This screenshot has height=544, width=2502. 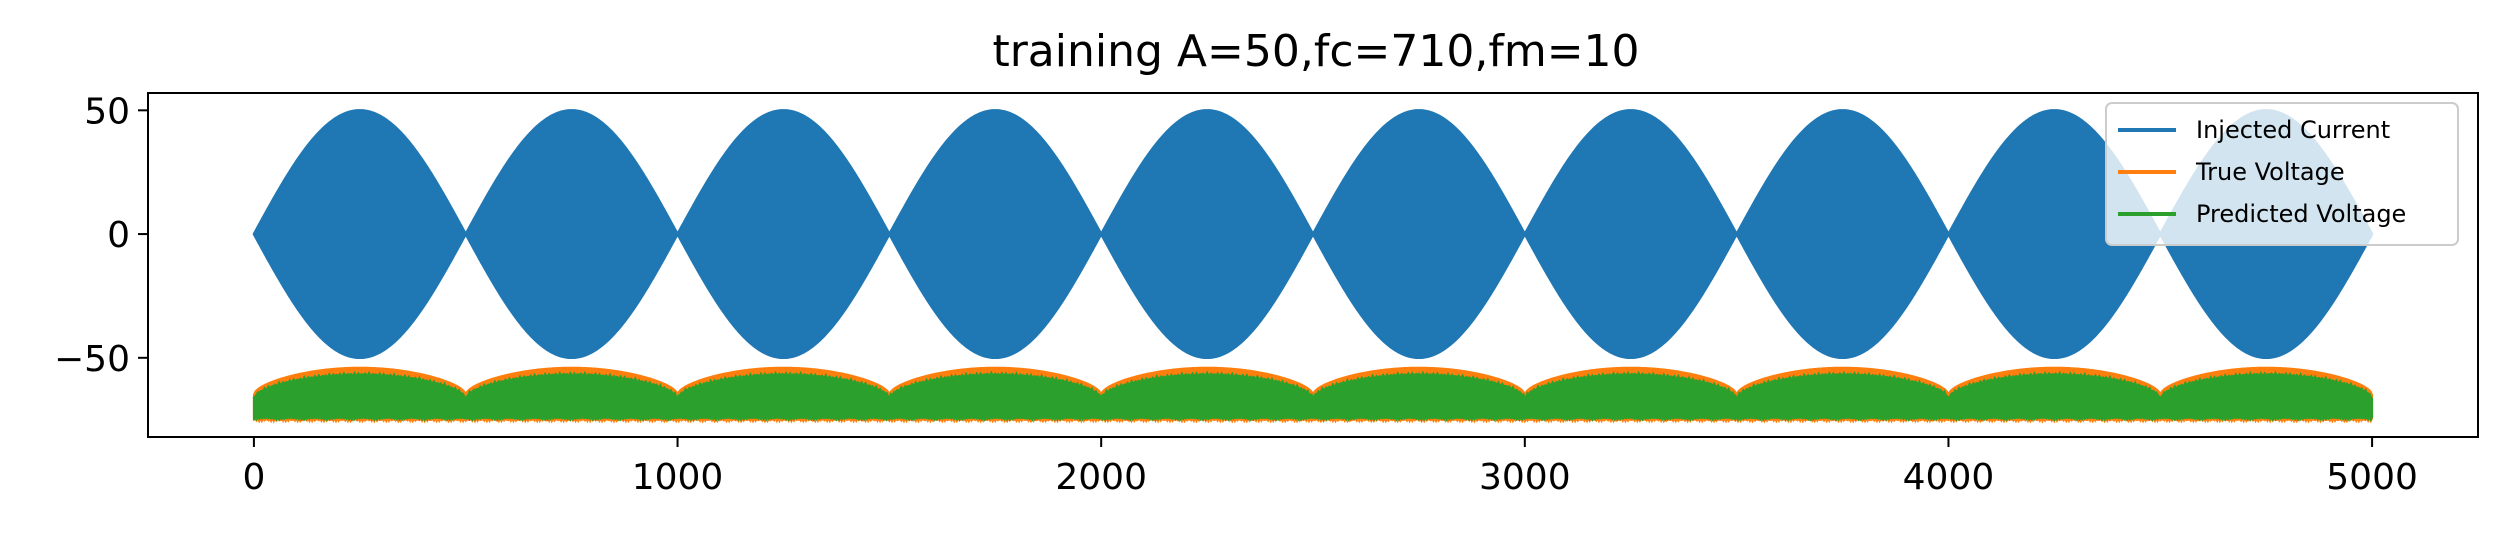 I want to click on y-tick-label: 50, so click(x=107, y=111).